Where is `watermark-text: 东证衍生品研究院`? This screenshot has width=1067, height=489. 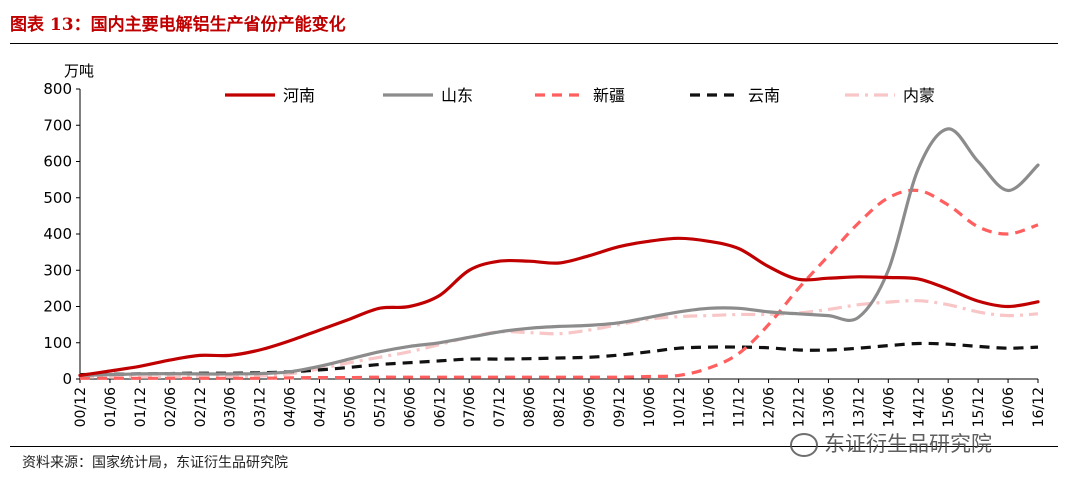
watermark-text: 东证衍生品研究院 is located at coordinates (908, 444).